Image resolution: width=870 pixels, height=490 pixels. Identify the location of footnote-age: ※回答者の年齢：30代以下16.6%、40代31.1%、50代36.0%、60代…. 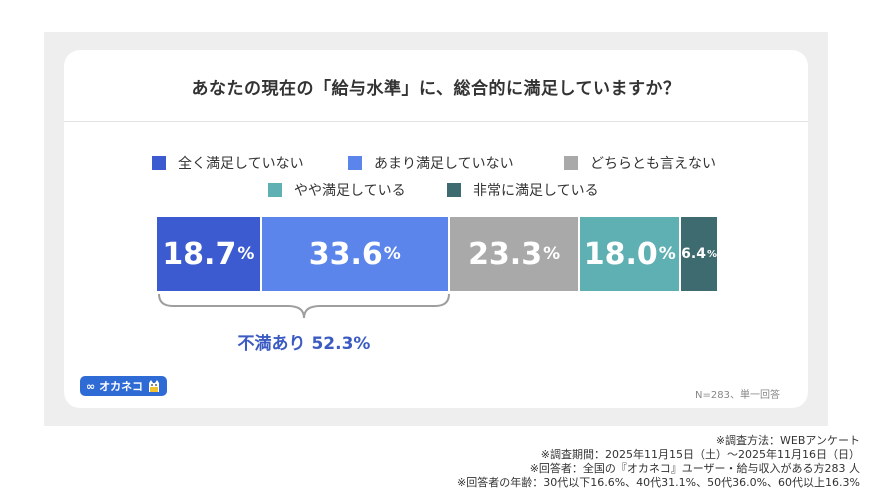
(658, 482).